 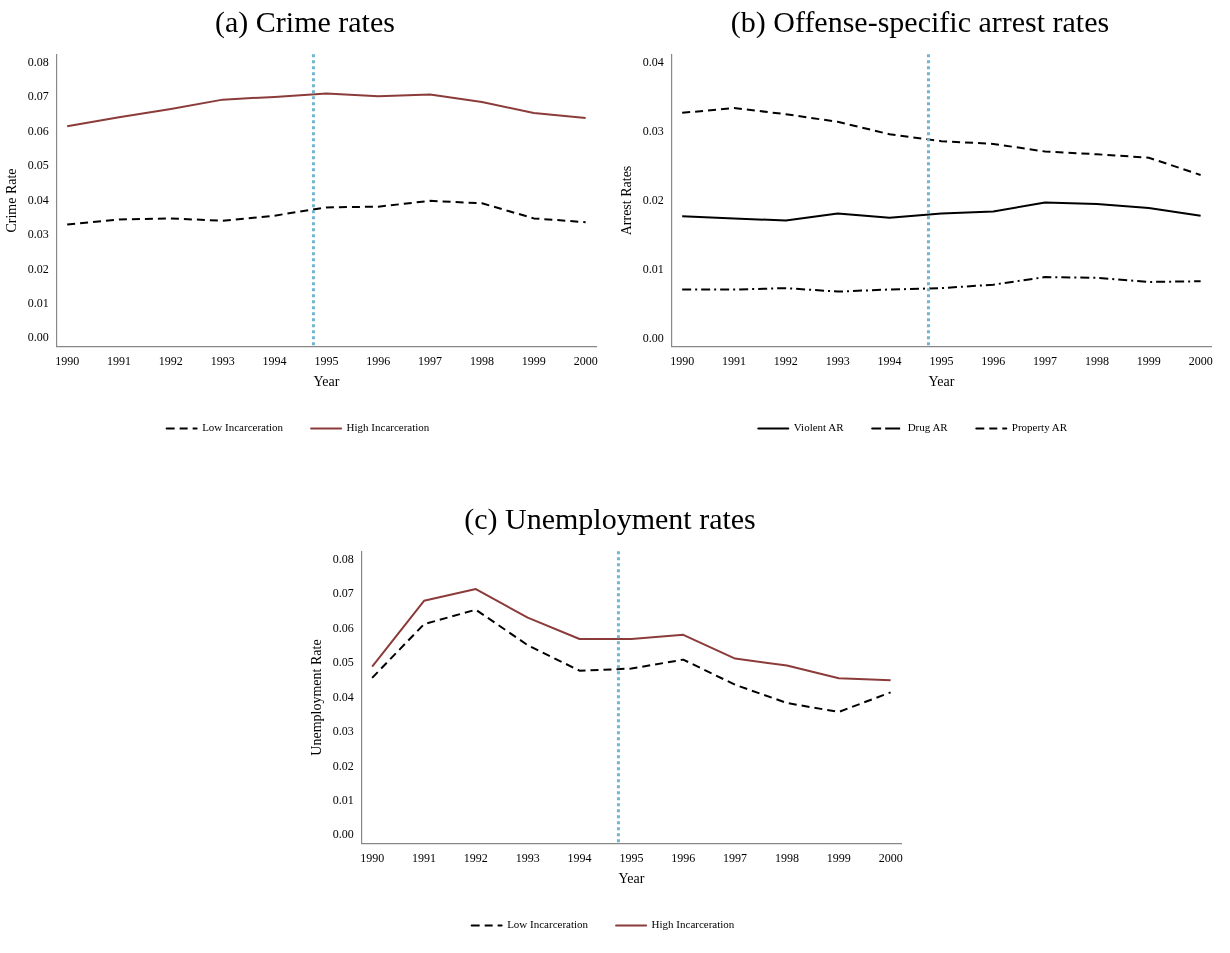 What do you see at coordinates (928, 427) in the screenshot?
I see `legend-label: Drug AR` at bounding box center [928, 427].